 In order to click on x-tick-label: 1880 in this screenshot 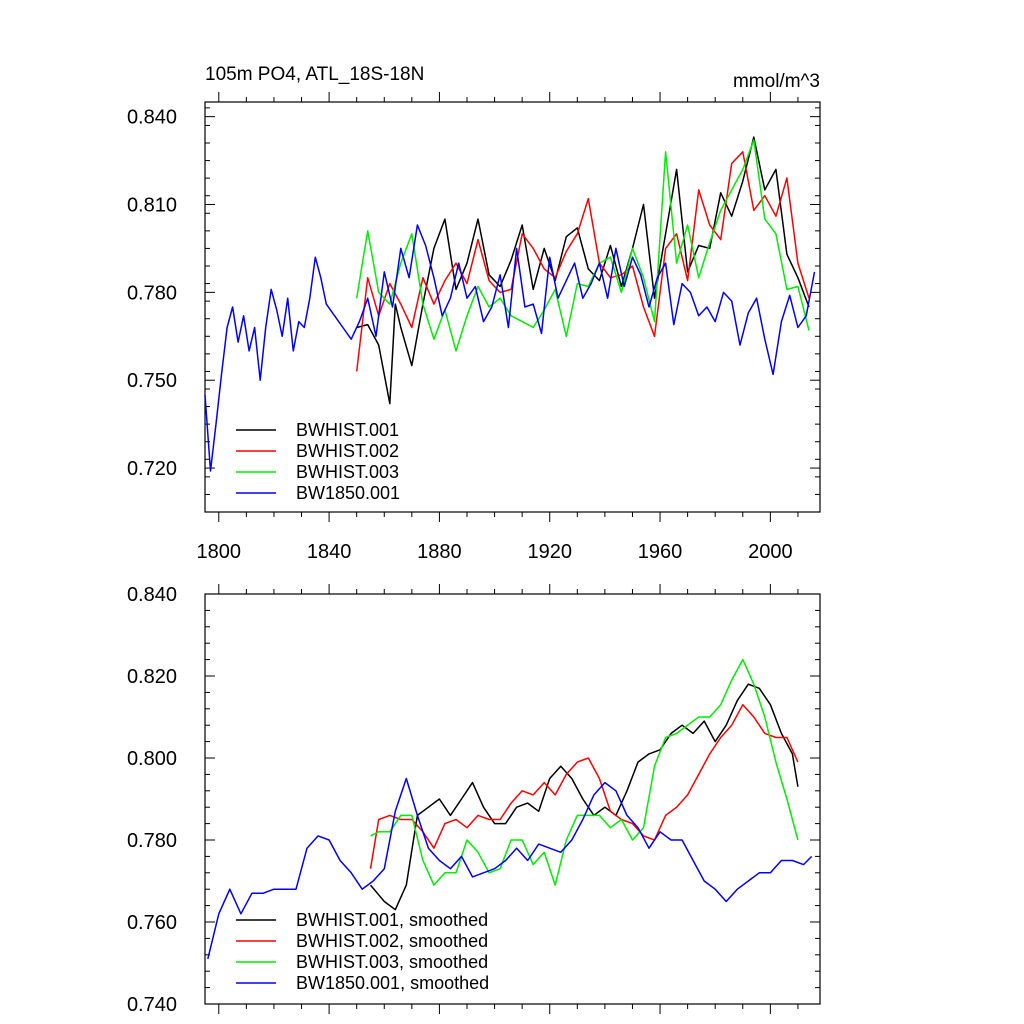, I will do `click(439, 552)`.